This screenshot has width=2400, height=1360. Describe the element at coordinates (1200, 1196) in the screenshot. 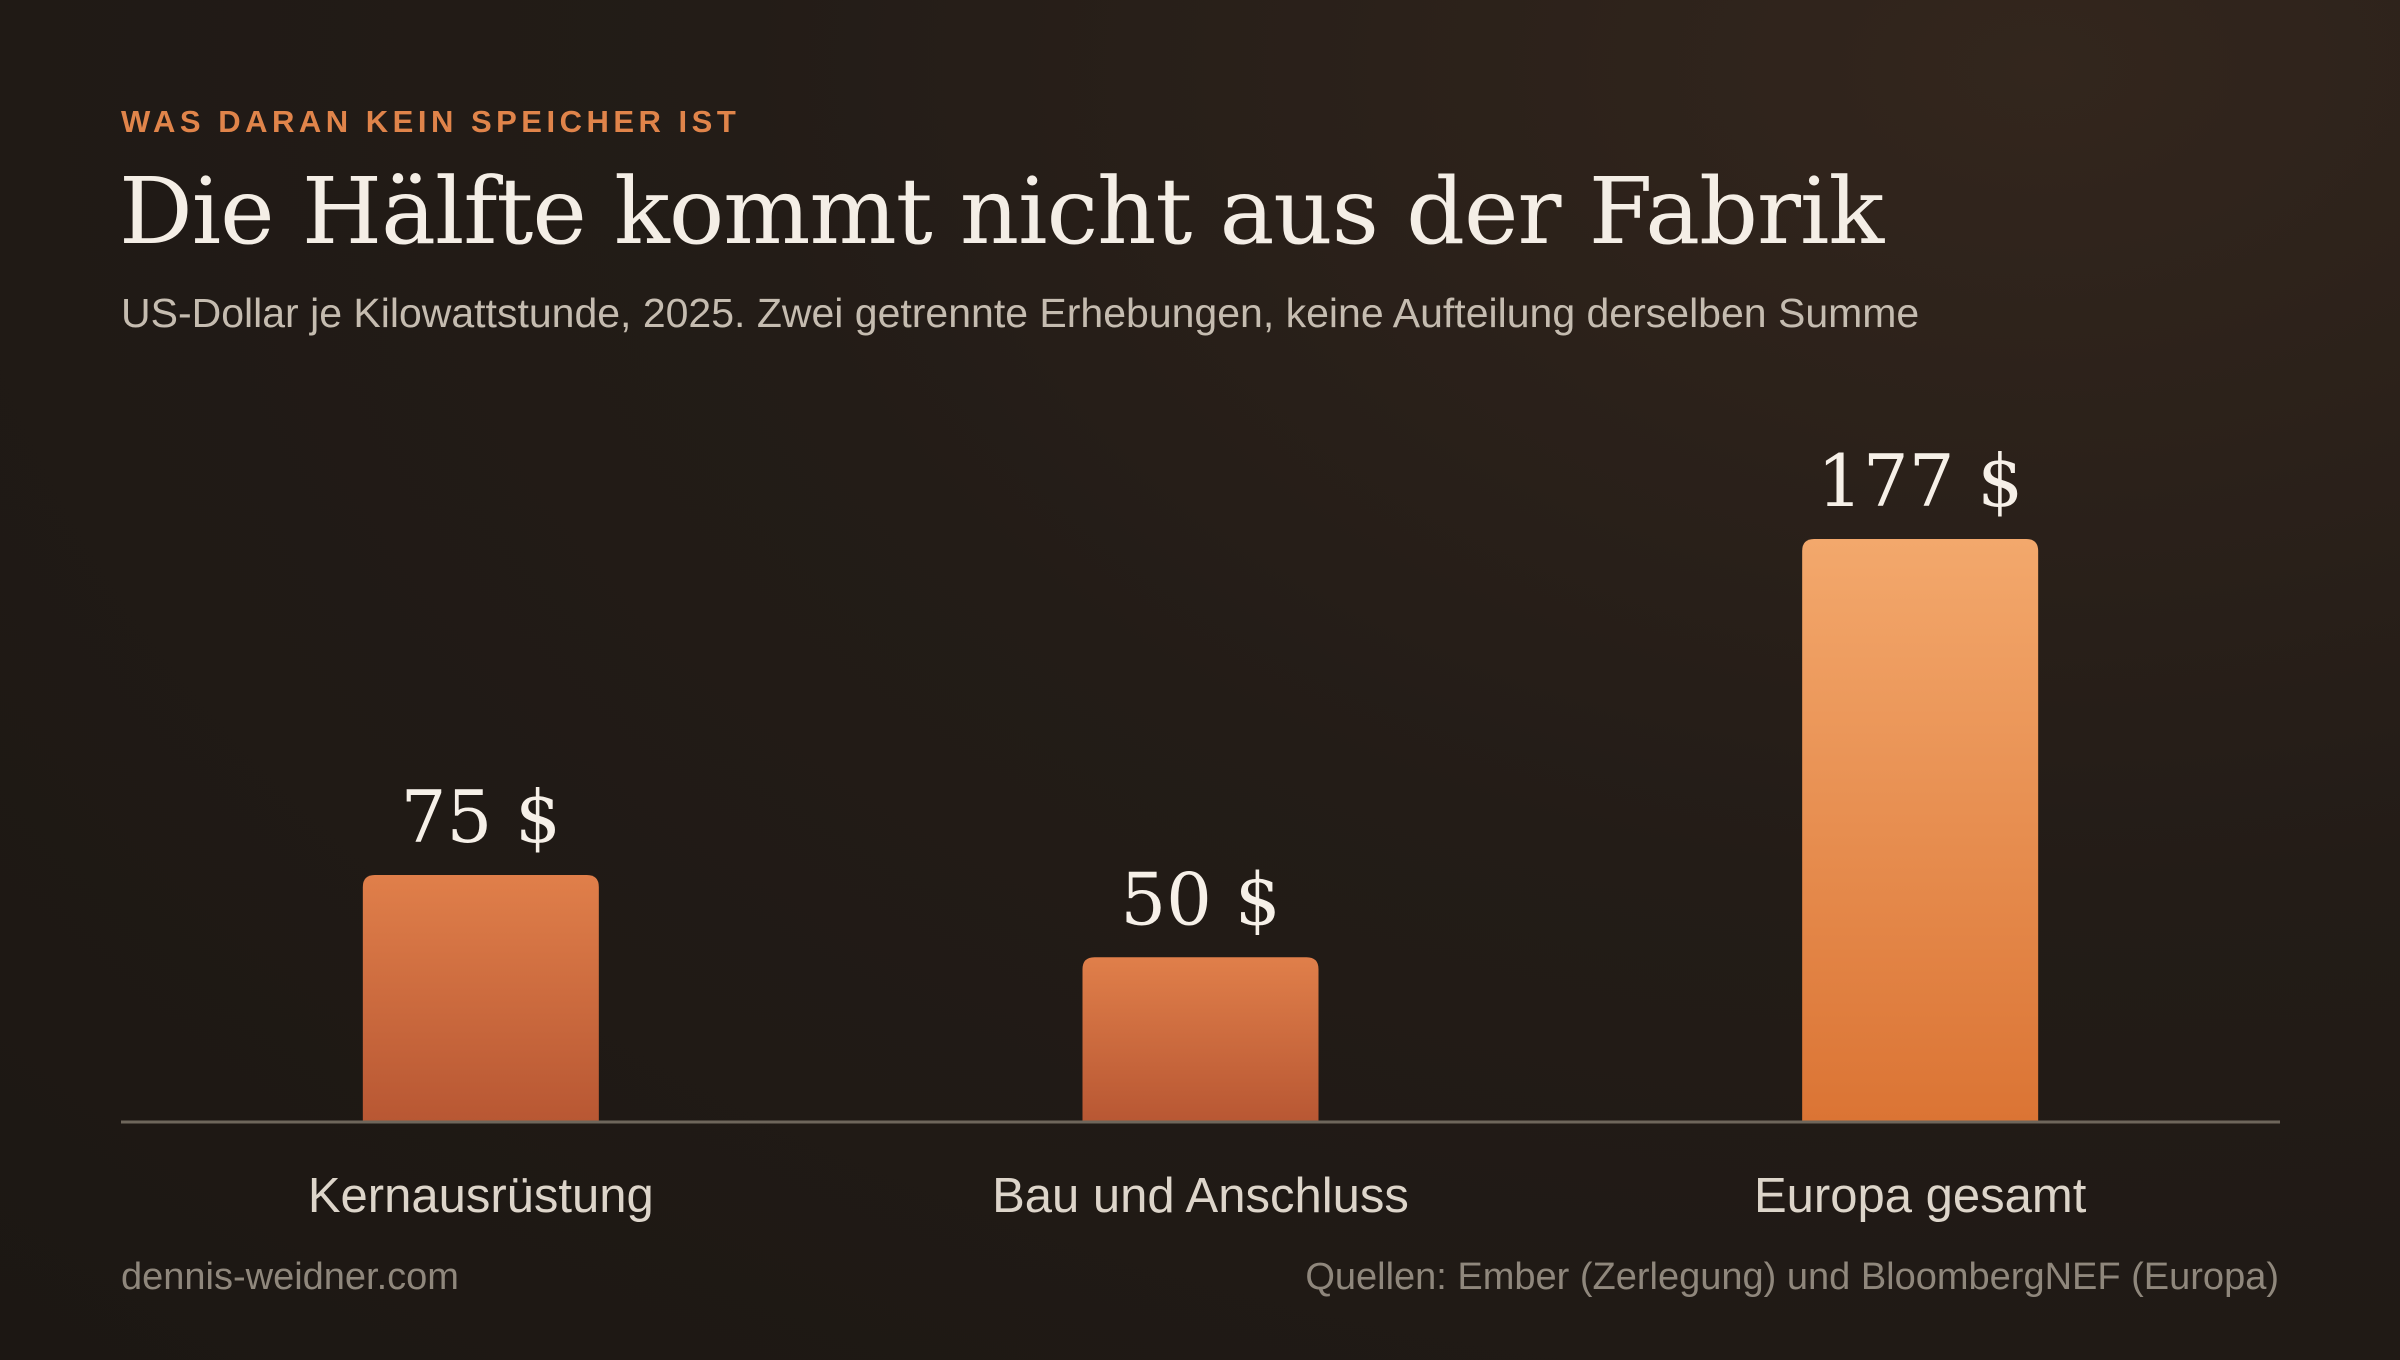

I see `category-label-2: Bau und Anschluss` at that location.